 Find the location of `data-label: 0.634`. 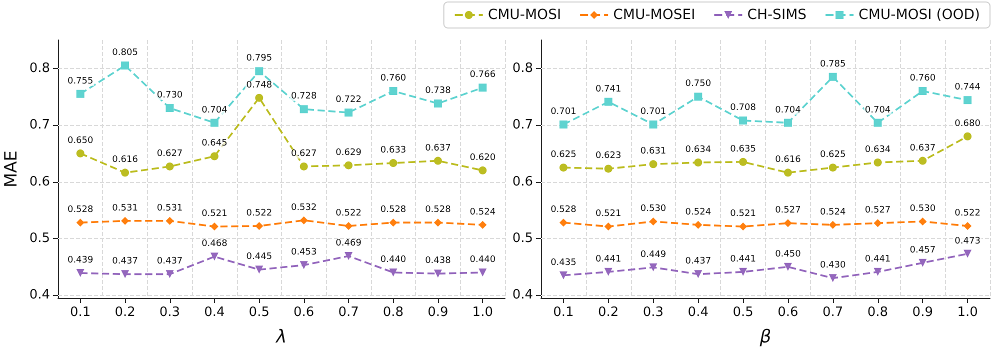

data-label: 0.634 is located at coordinates (698, 149).